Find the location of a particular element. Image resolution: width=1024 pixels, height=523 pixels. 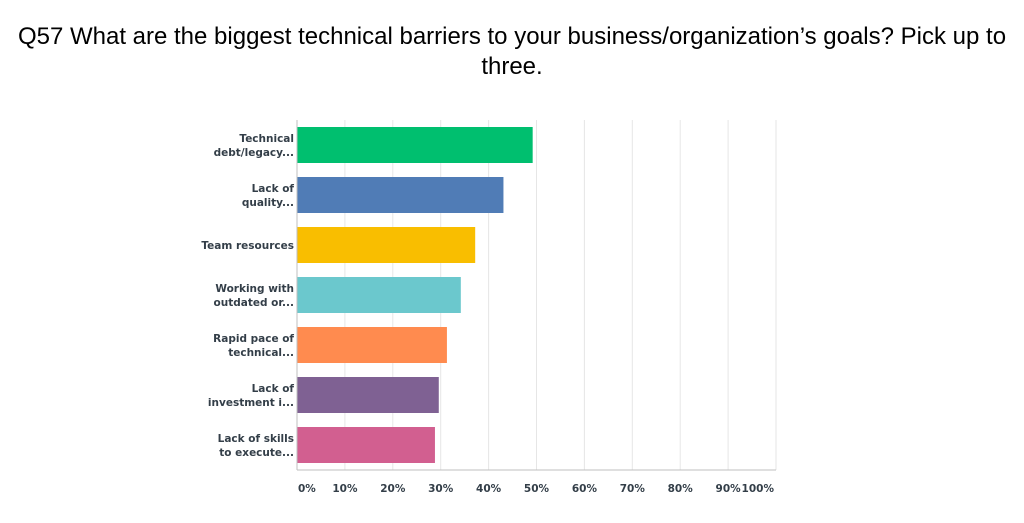

x-tick-labels: 0% 10% 20% 30% 40% 50% 60% 70% 80% 90% 100% is located at coordinates (536, 489).